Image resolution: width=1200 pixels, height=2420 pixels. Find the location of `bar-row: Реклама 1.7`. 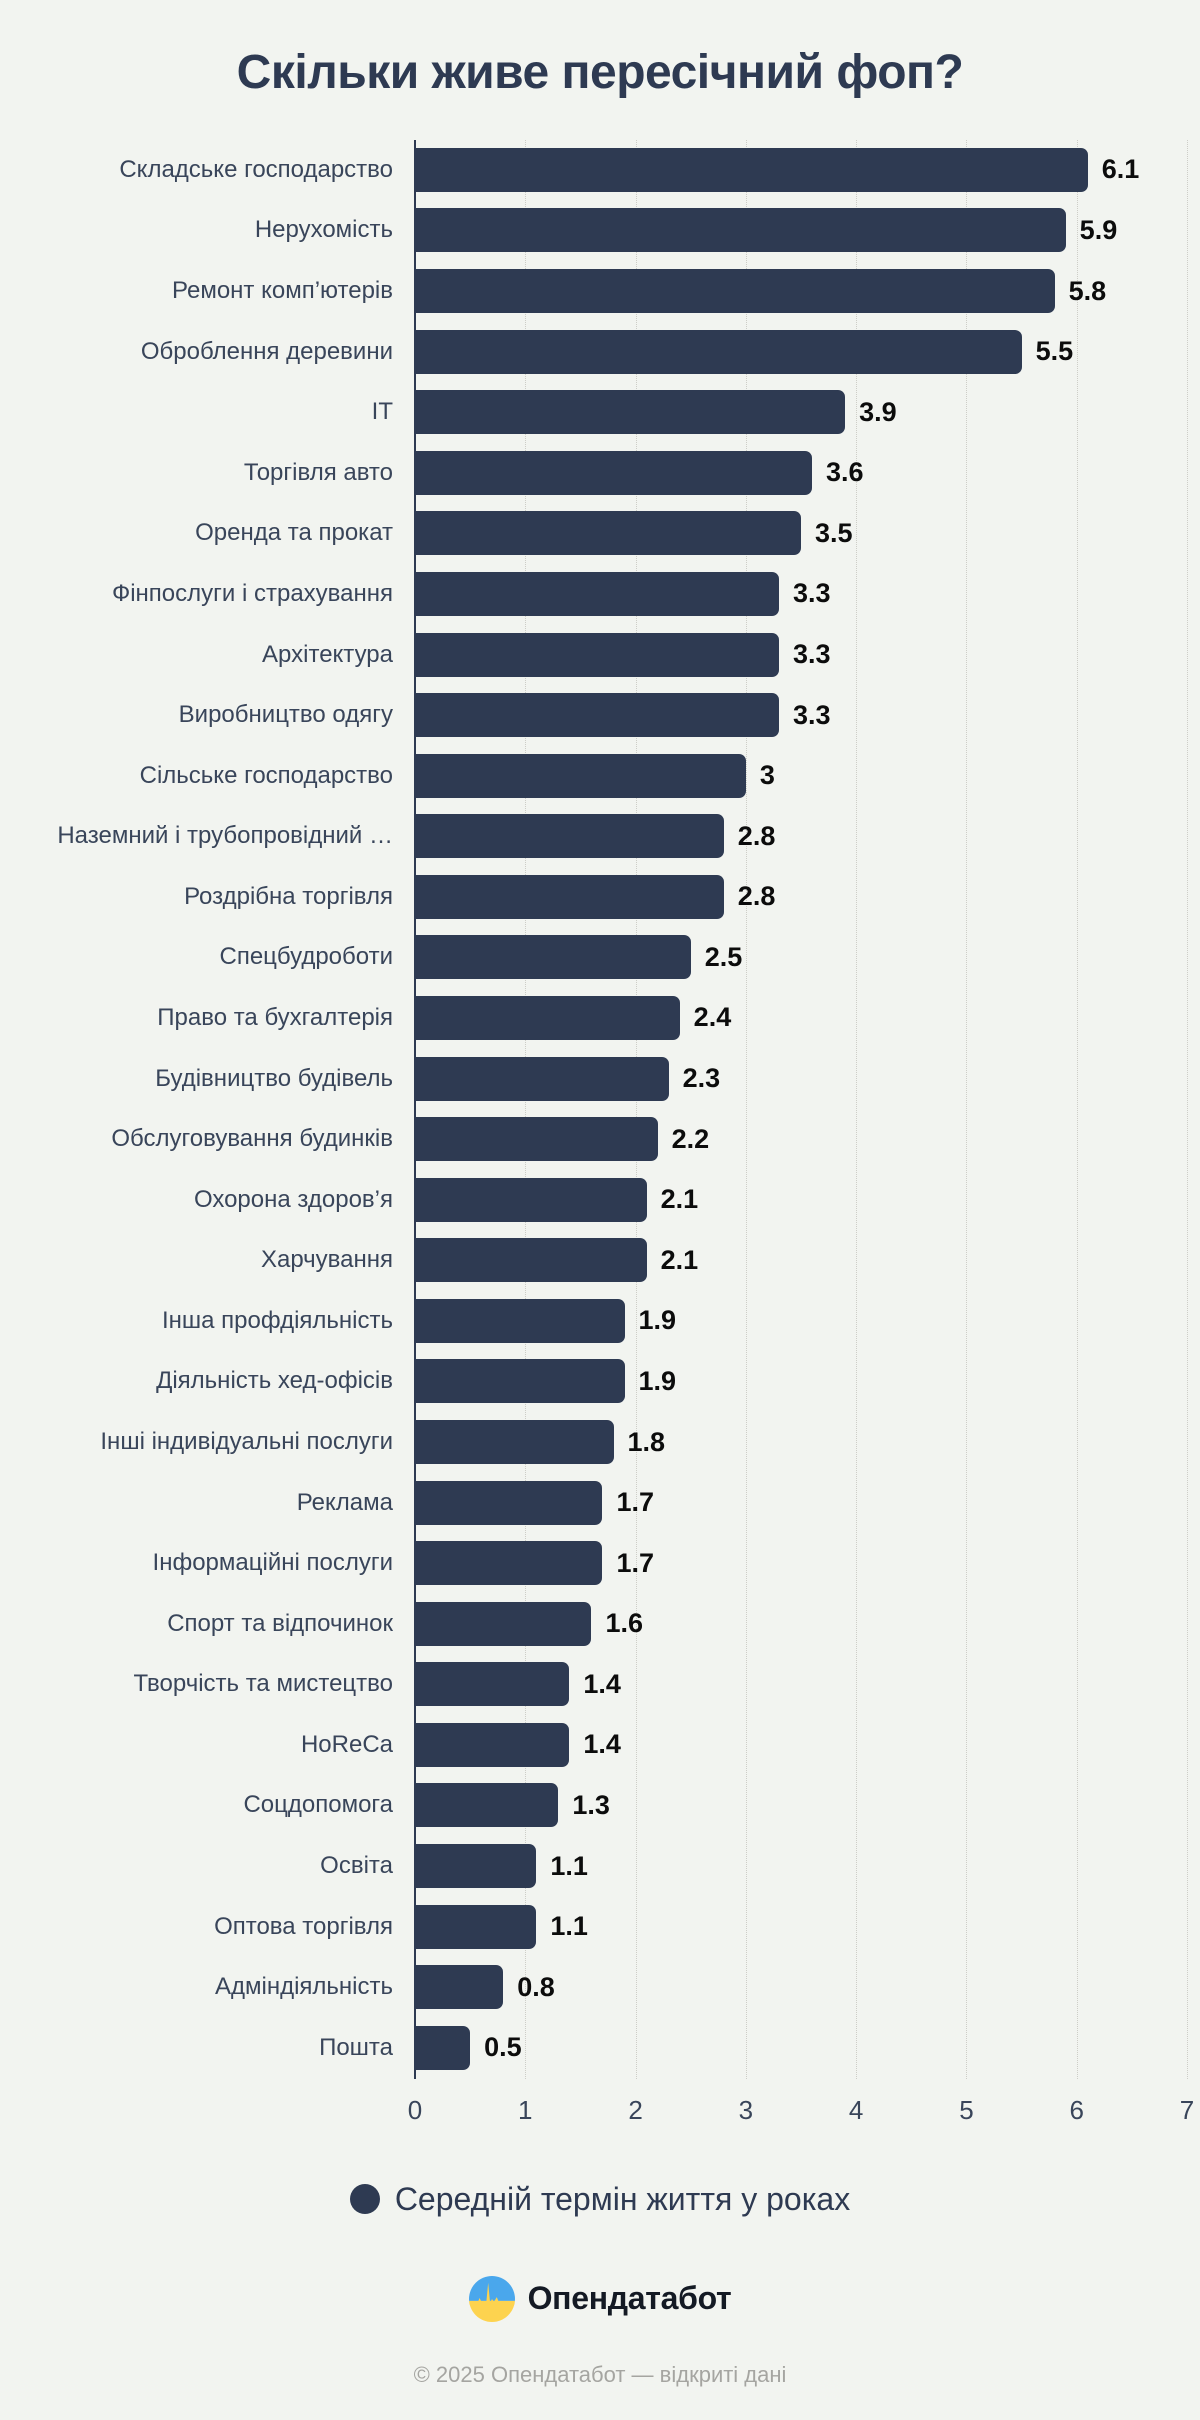

bar-row: Реклама 1.7 is located at coordinates (600, 1502).